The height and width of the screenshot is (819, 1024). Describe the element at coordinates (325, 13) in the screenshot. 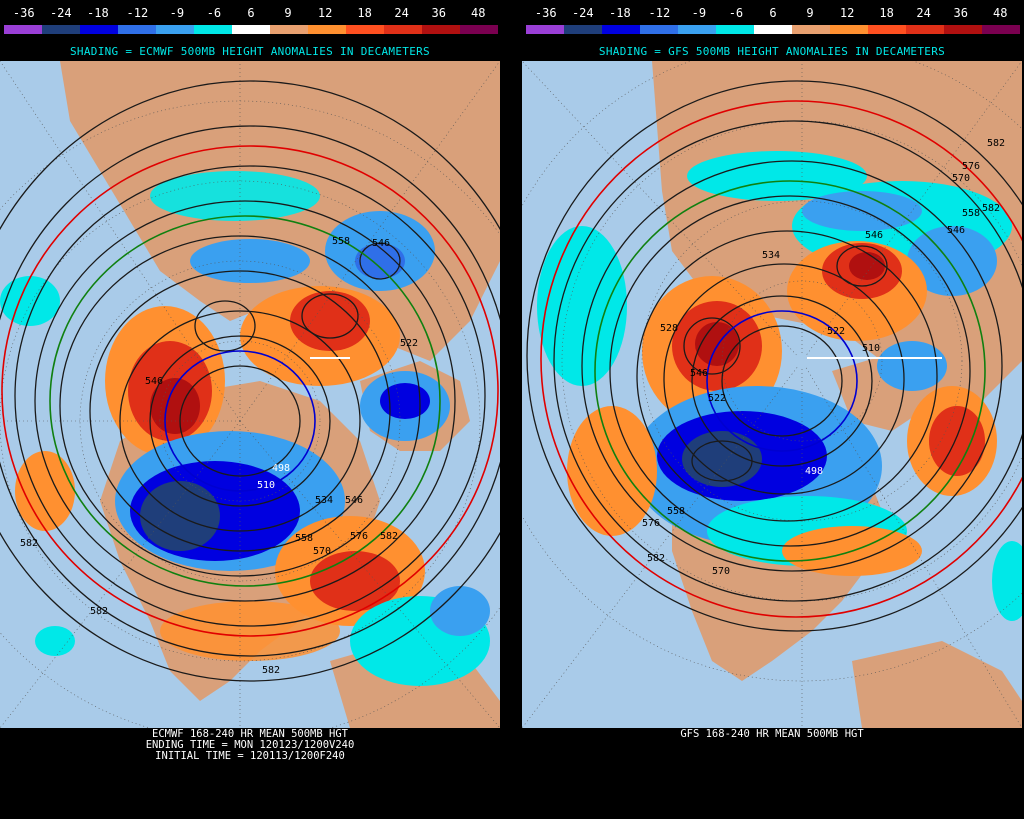

I see `scale-tick: 12` at that location.